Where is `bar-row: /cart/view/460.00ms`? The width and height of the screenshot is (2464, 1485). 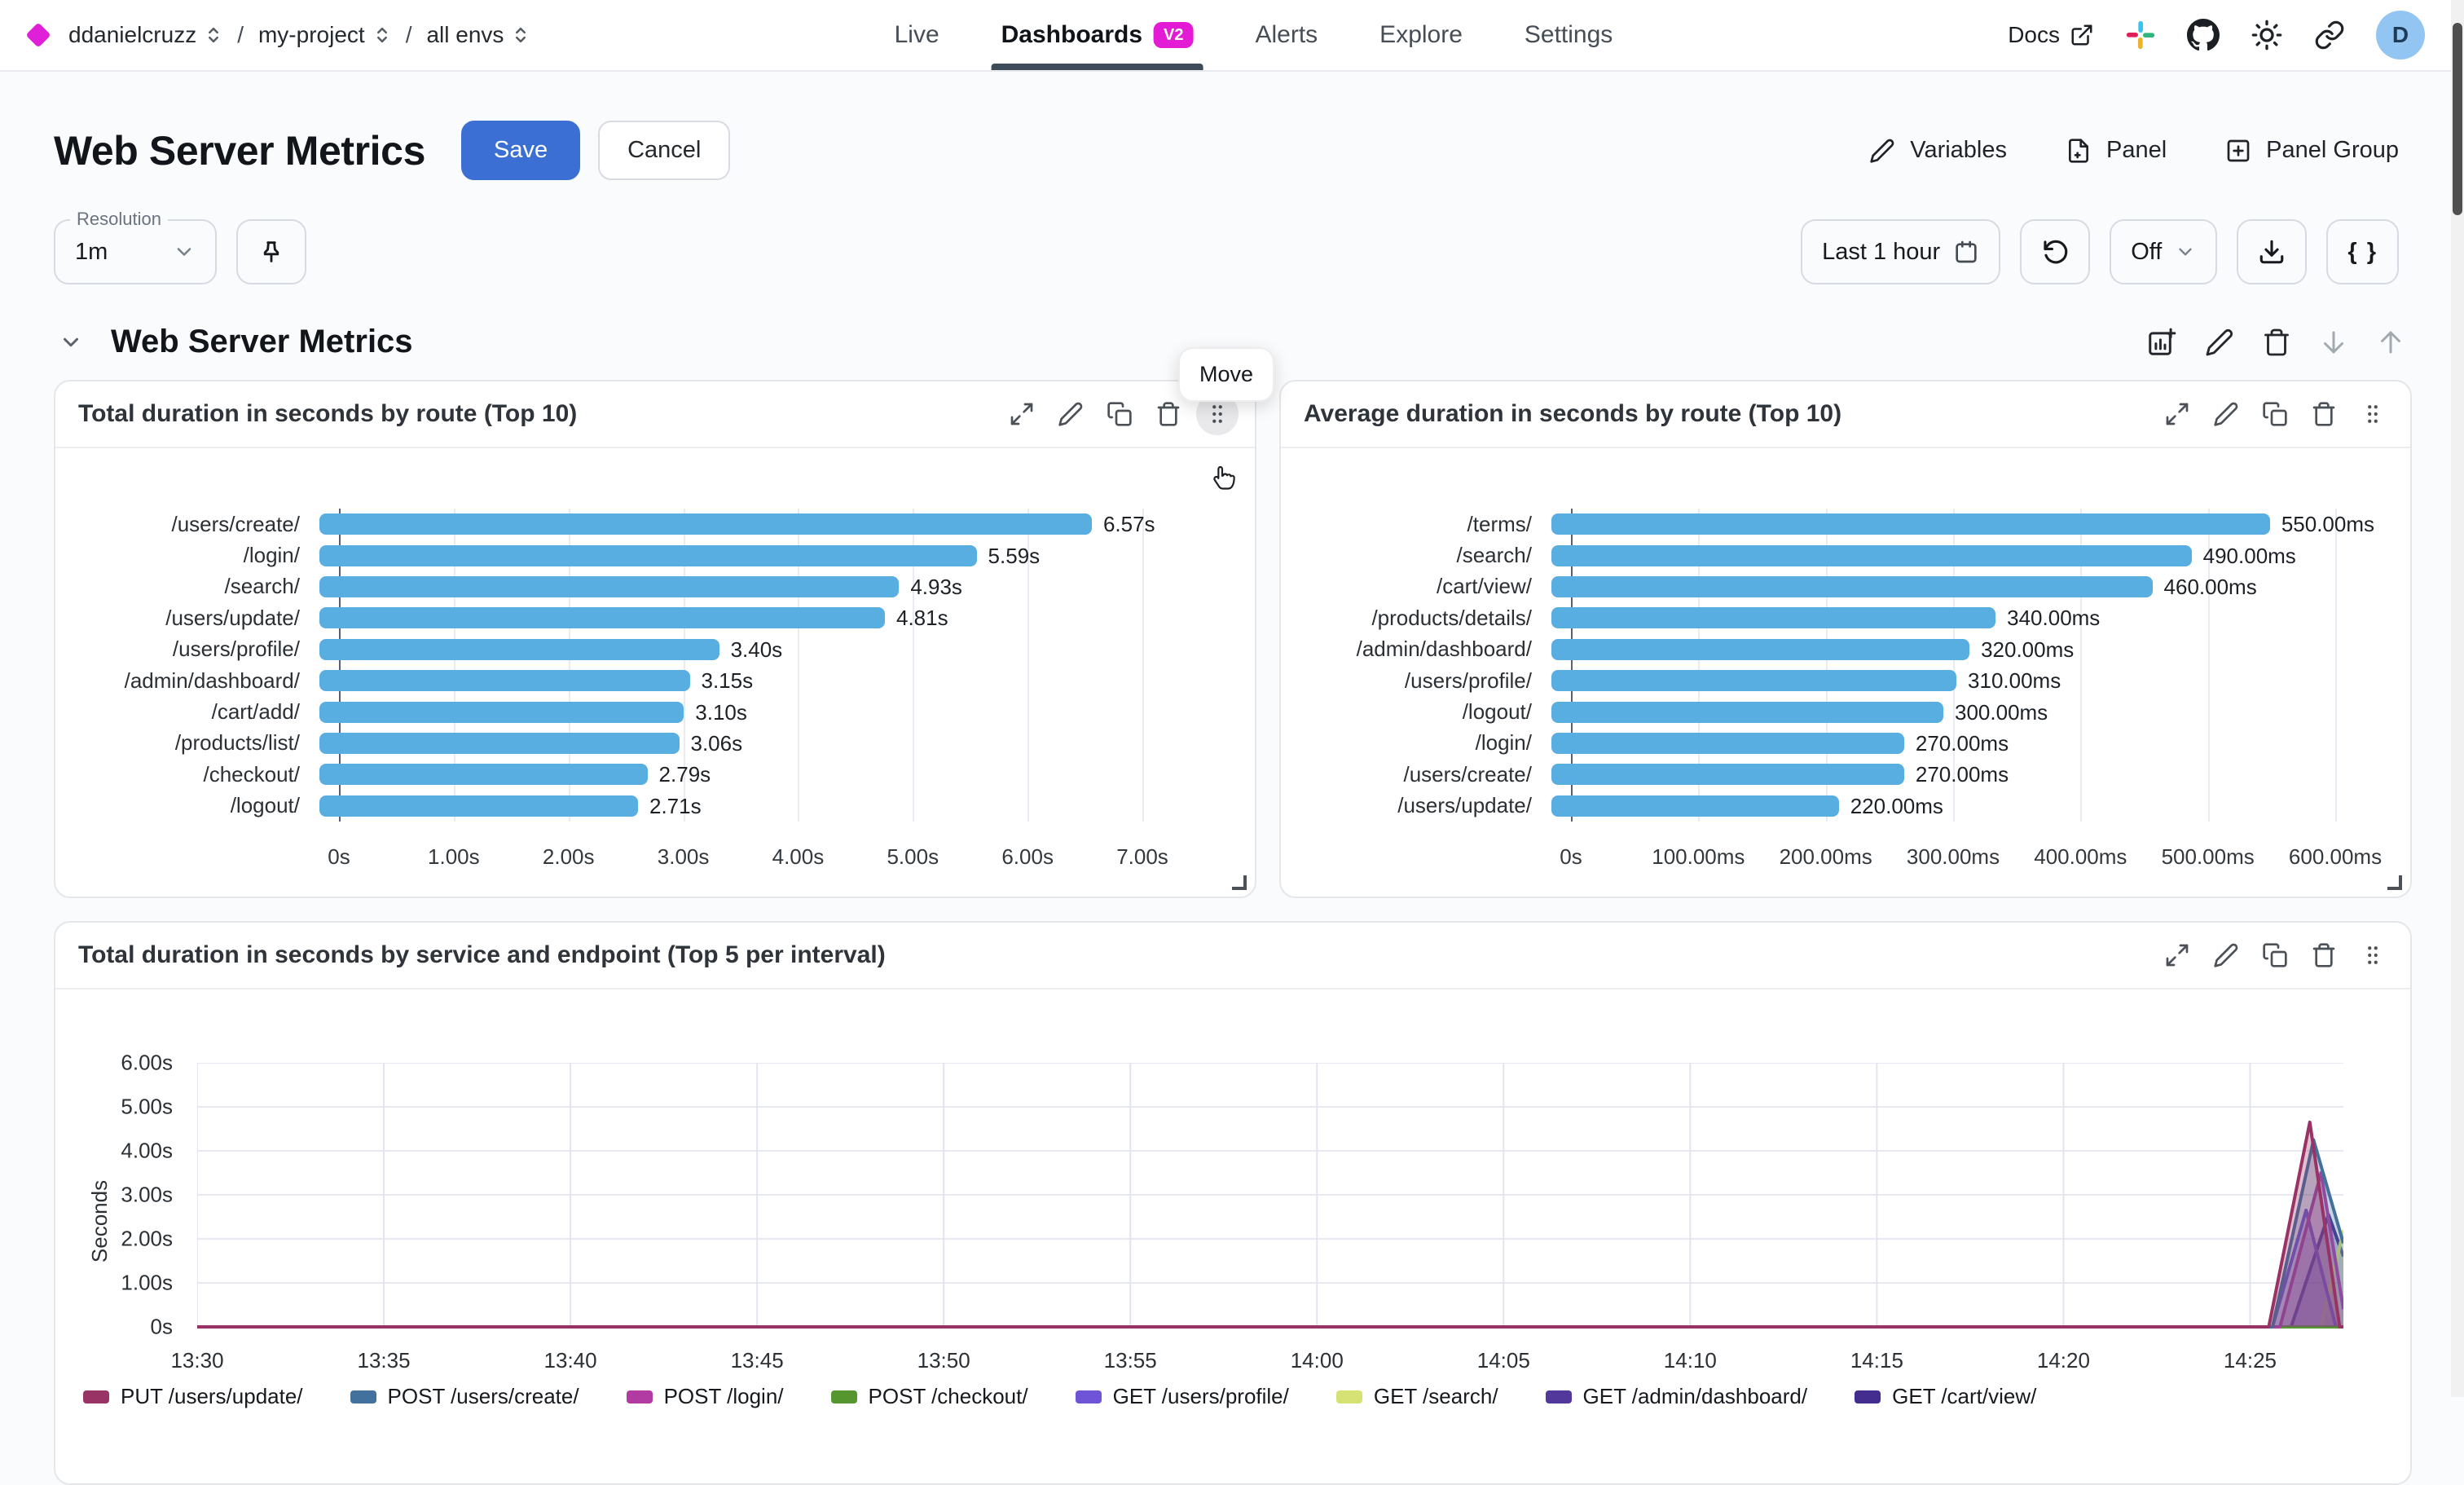
bar-row: /cart/view/460.00ms is located at coordinates (1817, 587).